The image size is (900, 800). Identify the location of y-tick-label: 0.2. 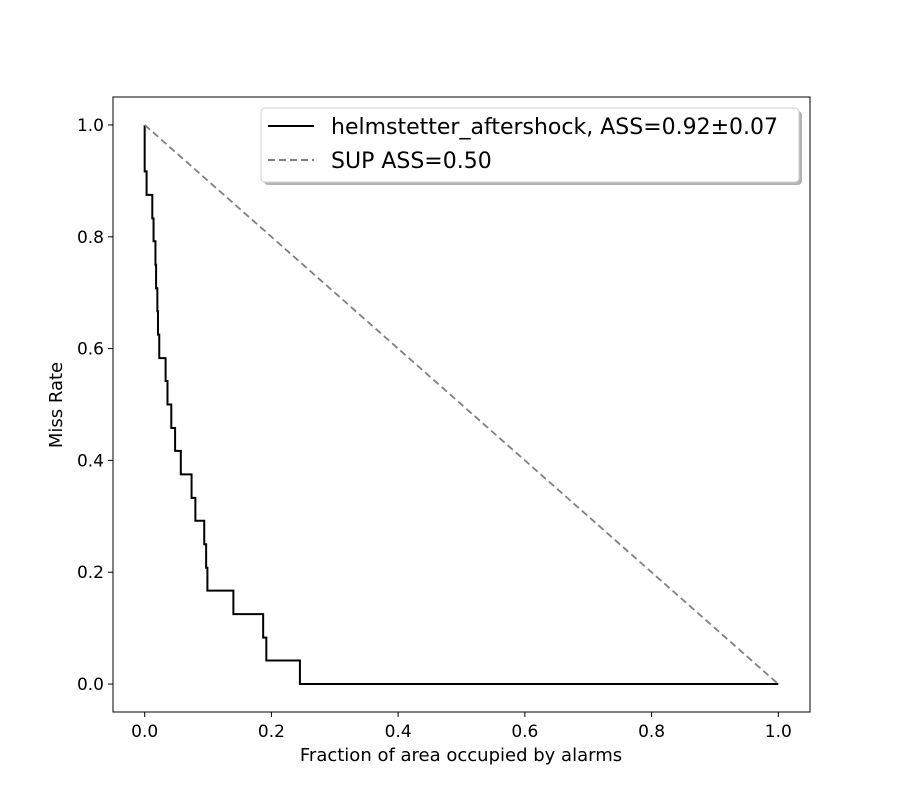
(90, 573).